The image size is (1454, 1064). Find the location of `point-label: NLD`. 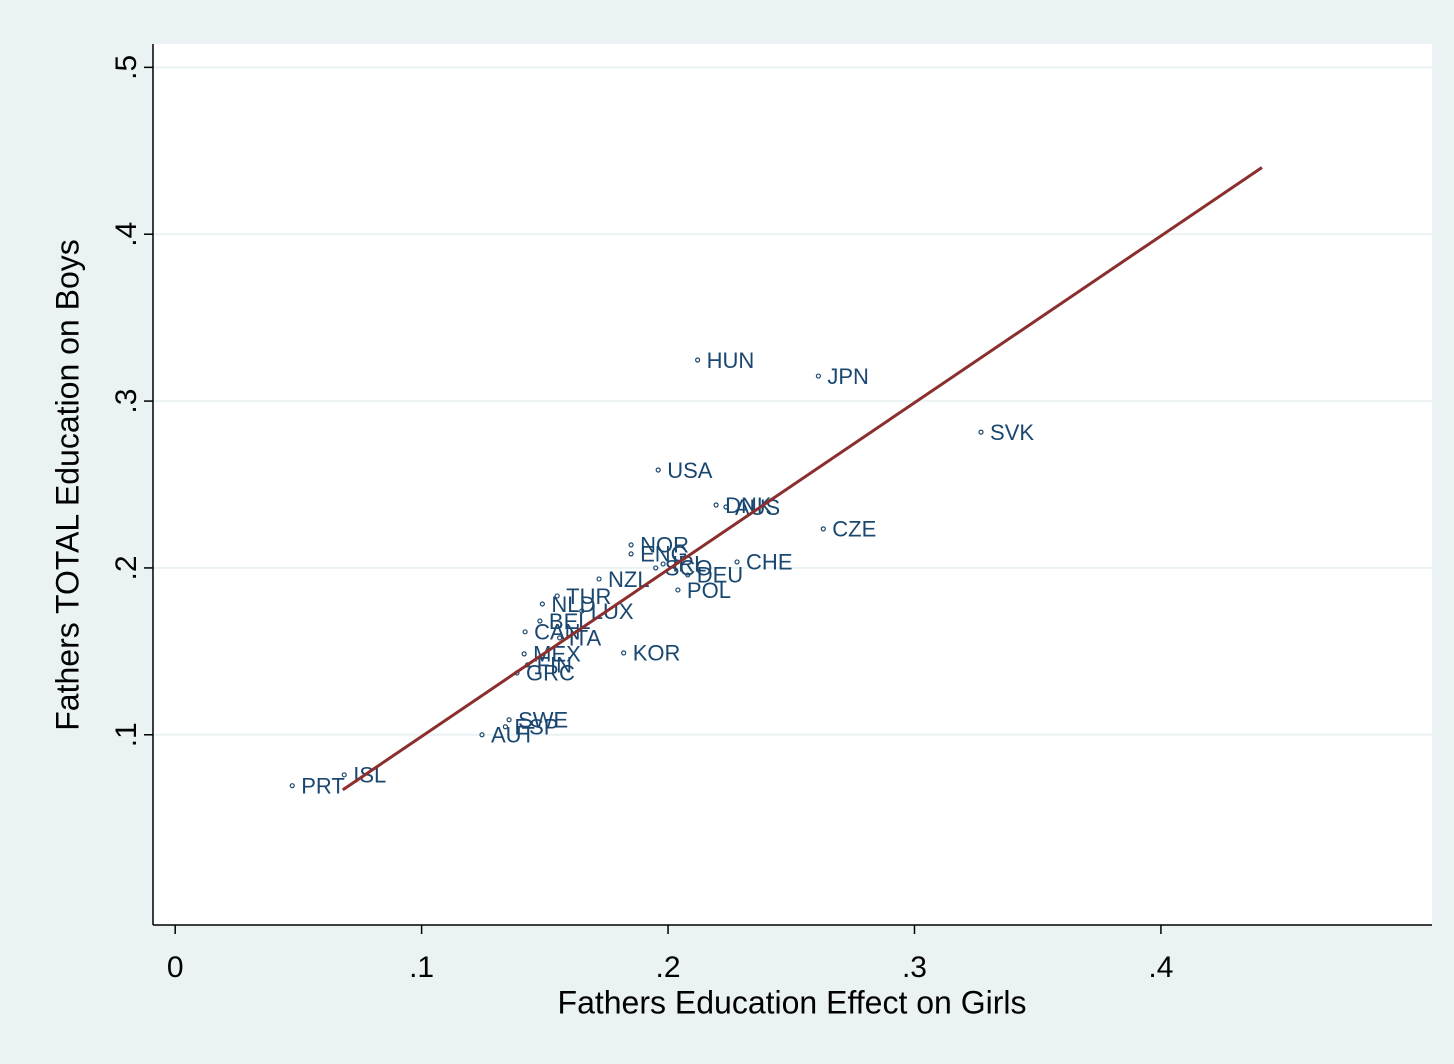

point-label: NLD is located at coordinates (573, 604).